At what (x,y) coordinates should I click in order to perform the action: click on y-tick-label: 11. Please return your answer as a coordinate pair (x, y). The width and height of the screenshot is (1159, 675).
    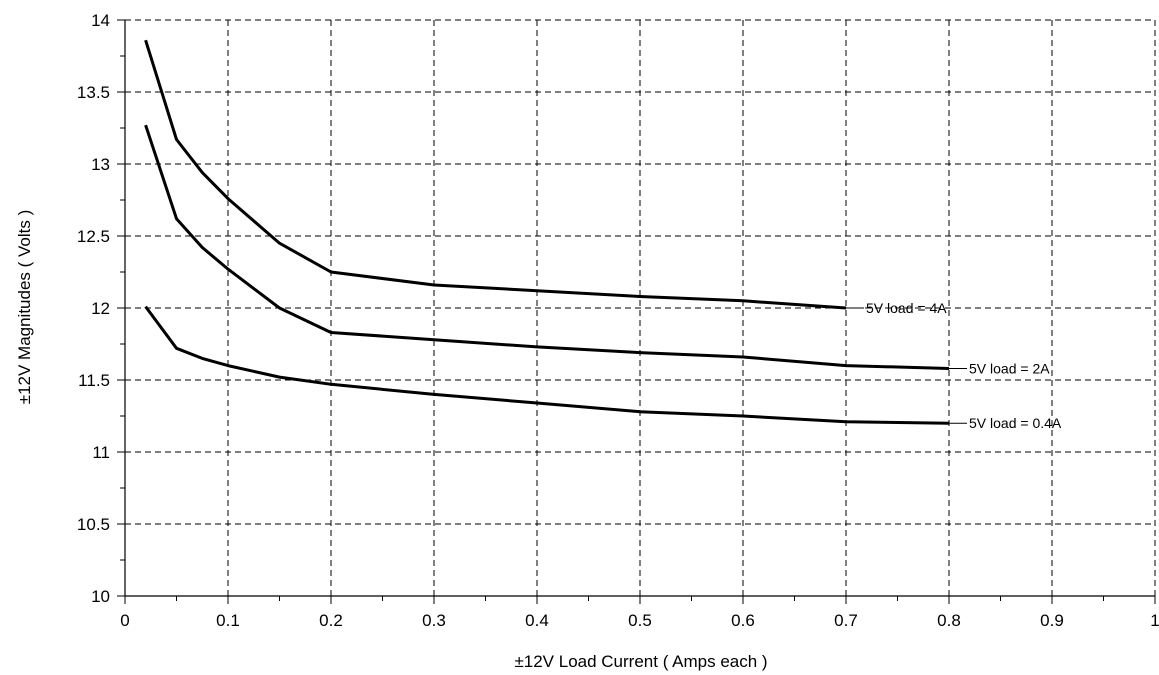
    Looking at the image, I should click on (101, 452).